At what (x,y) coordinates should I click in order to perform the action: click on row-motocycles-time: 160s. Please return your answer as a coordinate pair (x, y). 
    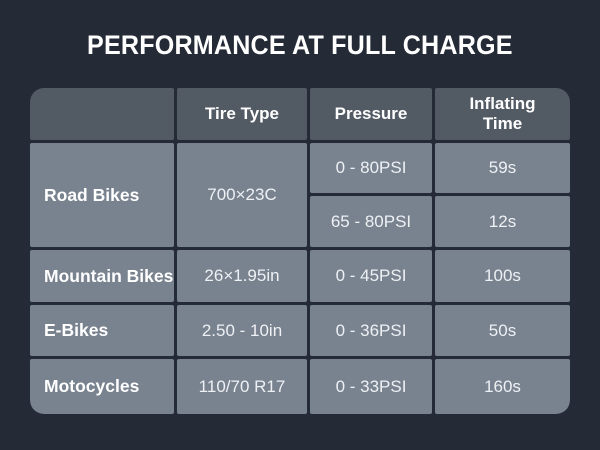
    Looking at the image, I should click on (502, 386).